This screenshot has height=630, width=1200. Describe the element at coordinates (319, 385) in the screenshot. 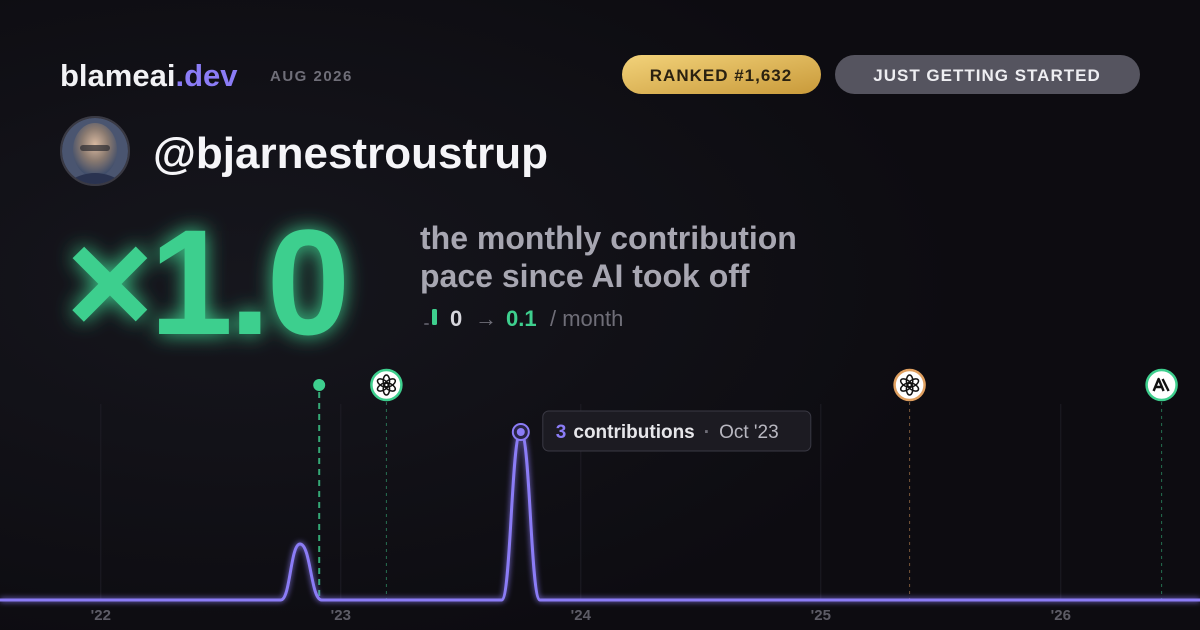

I see `event-dot` at that location.